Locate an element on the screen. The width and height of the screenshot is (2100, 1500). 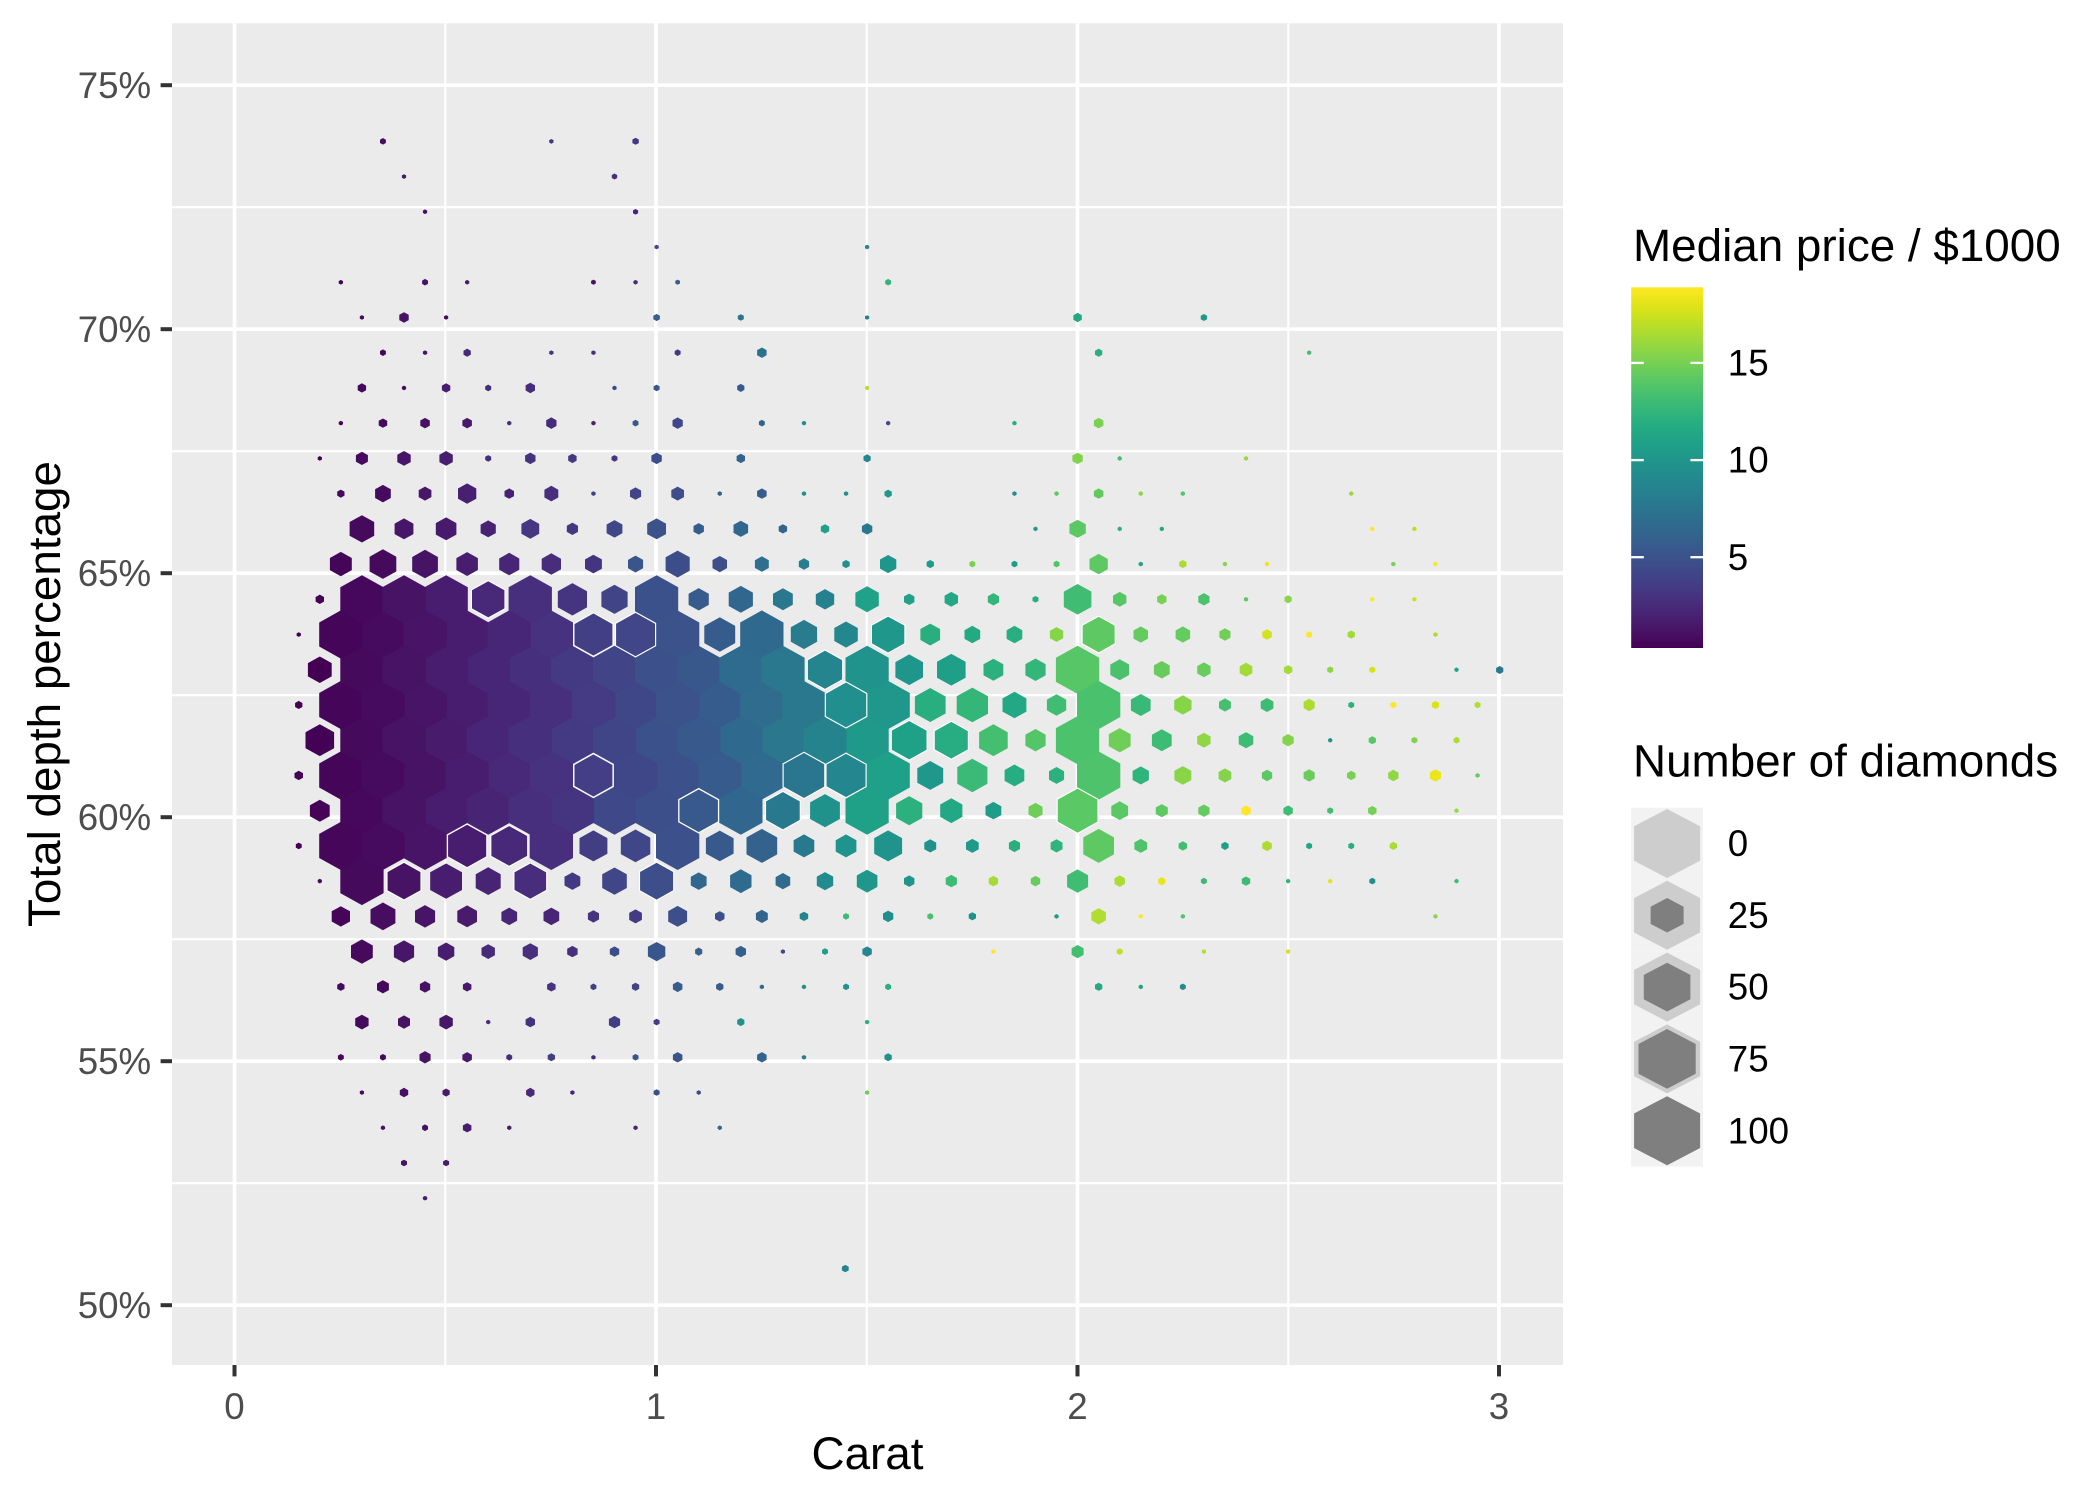
svg-text: 3 is located at coordinates (1499, 1406).